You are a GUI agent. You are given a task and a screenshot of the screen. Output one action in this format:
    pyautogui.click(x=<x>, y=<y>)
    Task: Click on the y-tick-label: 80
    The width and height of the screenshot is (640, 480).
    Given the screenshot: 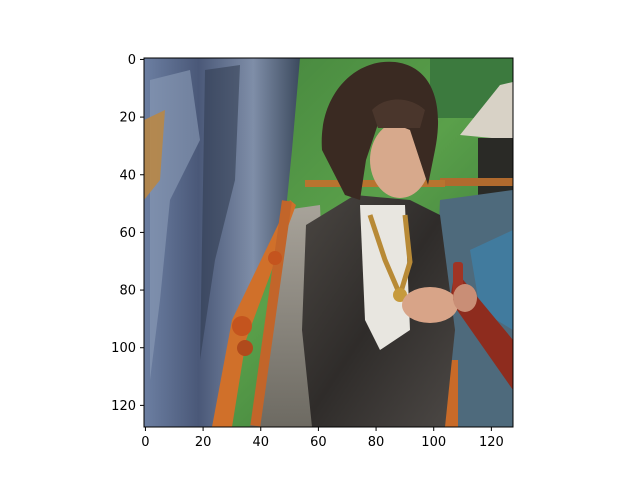 What is the action you would take?
    pyautogui.click(x=127, y=291)
    